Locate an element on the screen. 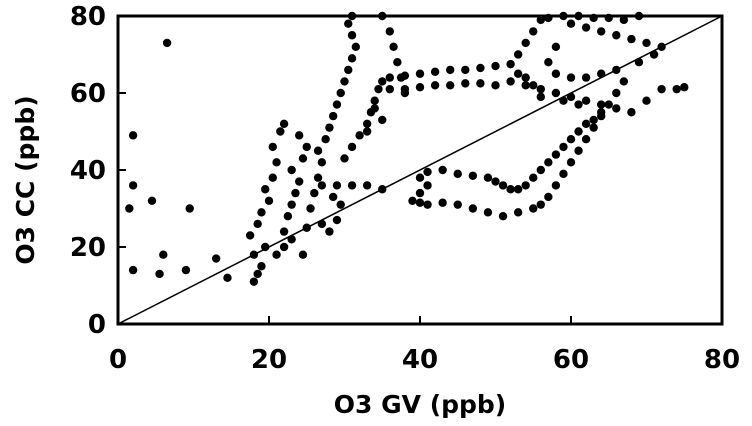  y-axis-label-group: O3 CC (ppb) is located at coordinates (25, 179).